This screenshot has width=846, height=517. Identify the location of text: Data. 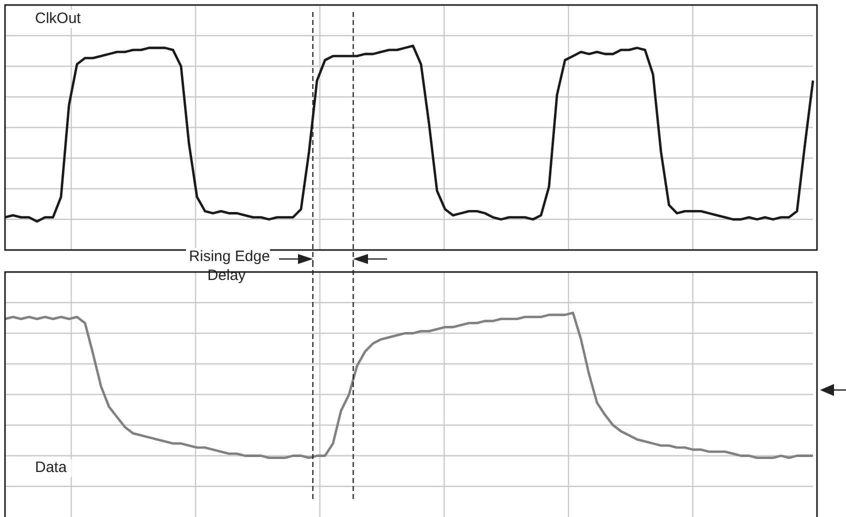
(51, 467).